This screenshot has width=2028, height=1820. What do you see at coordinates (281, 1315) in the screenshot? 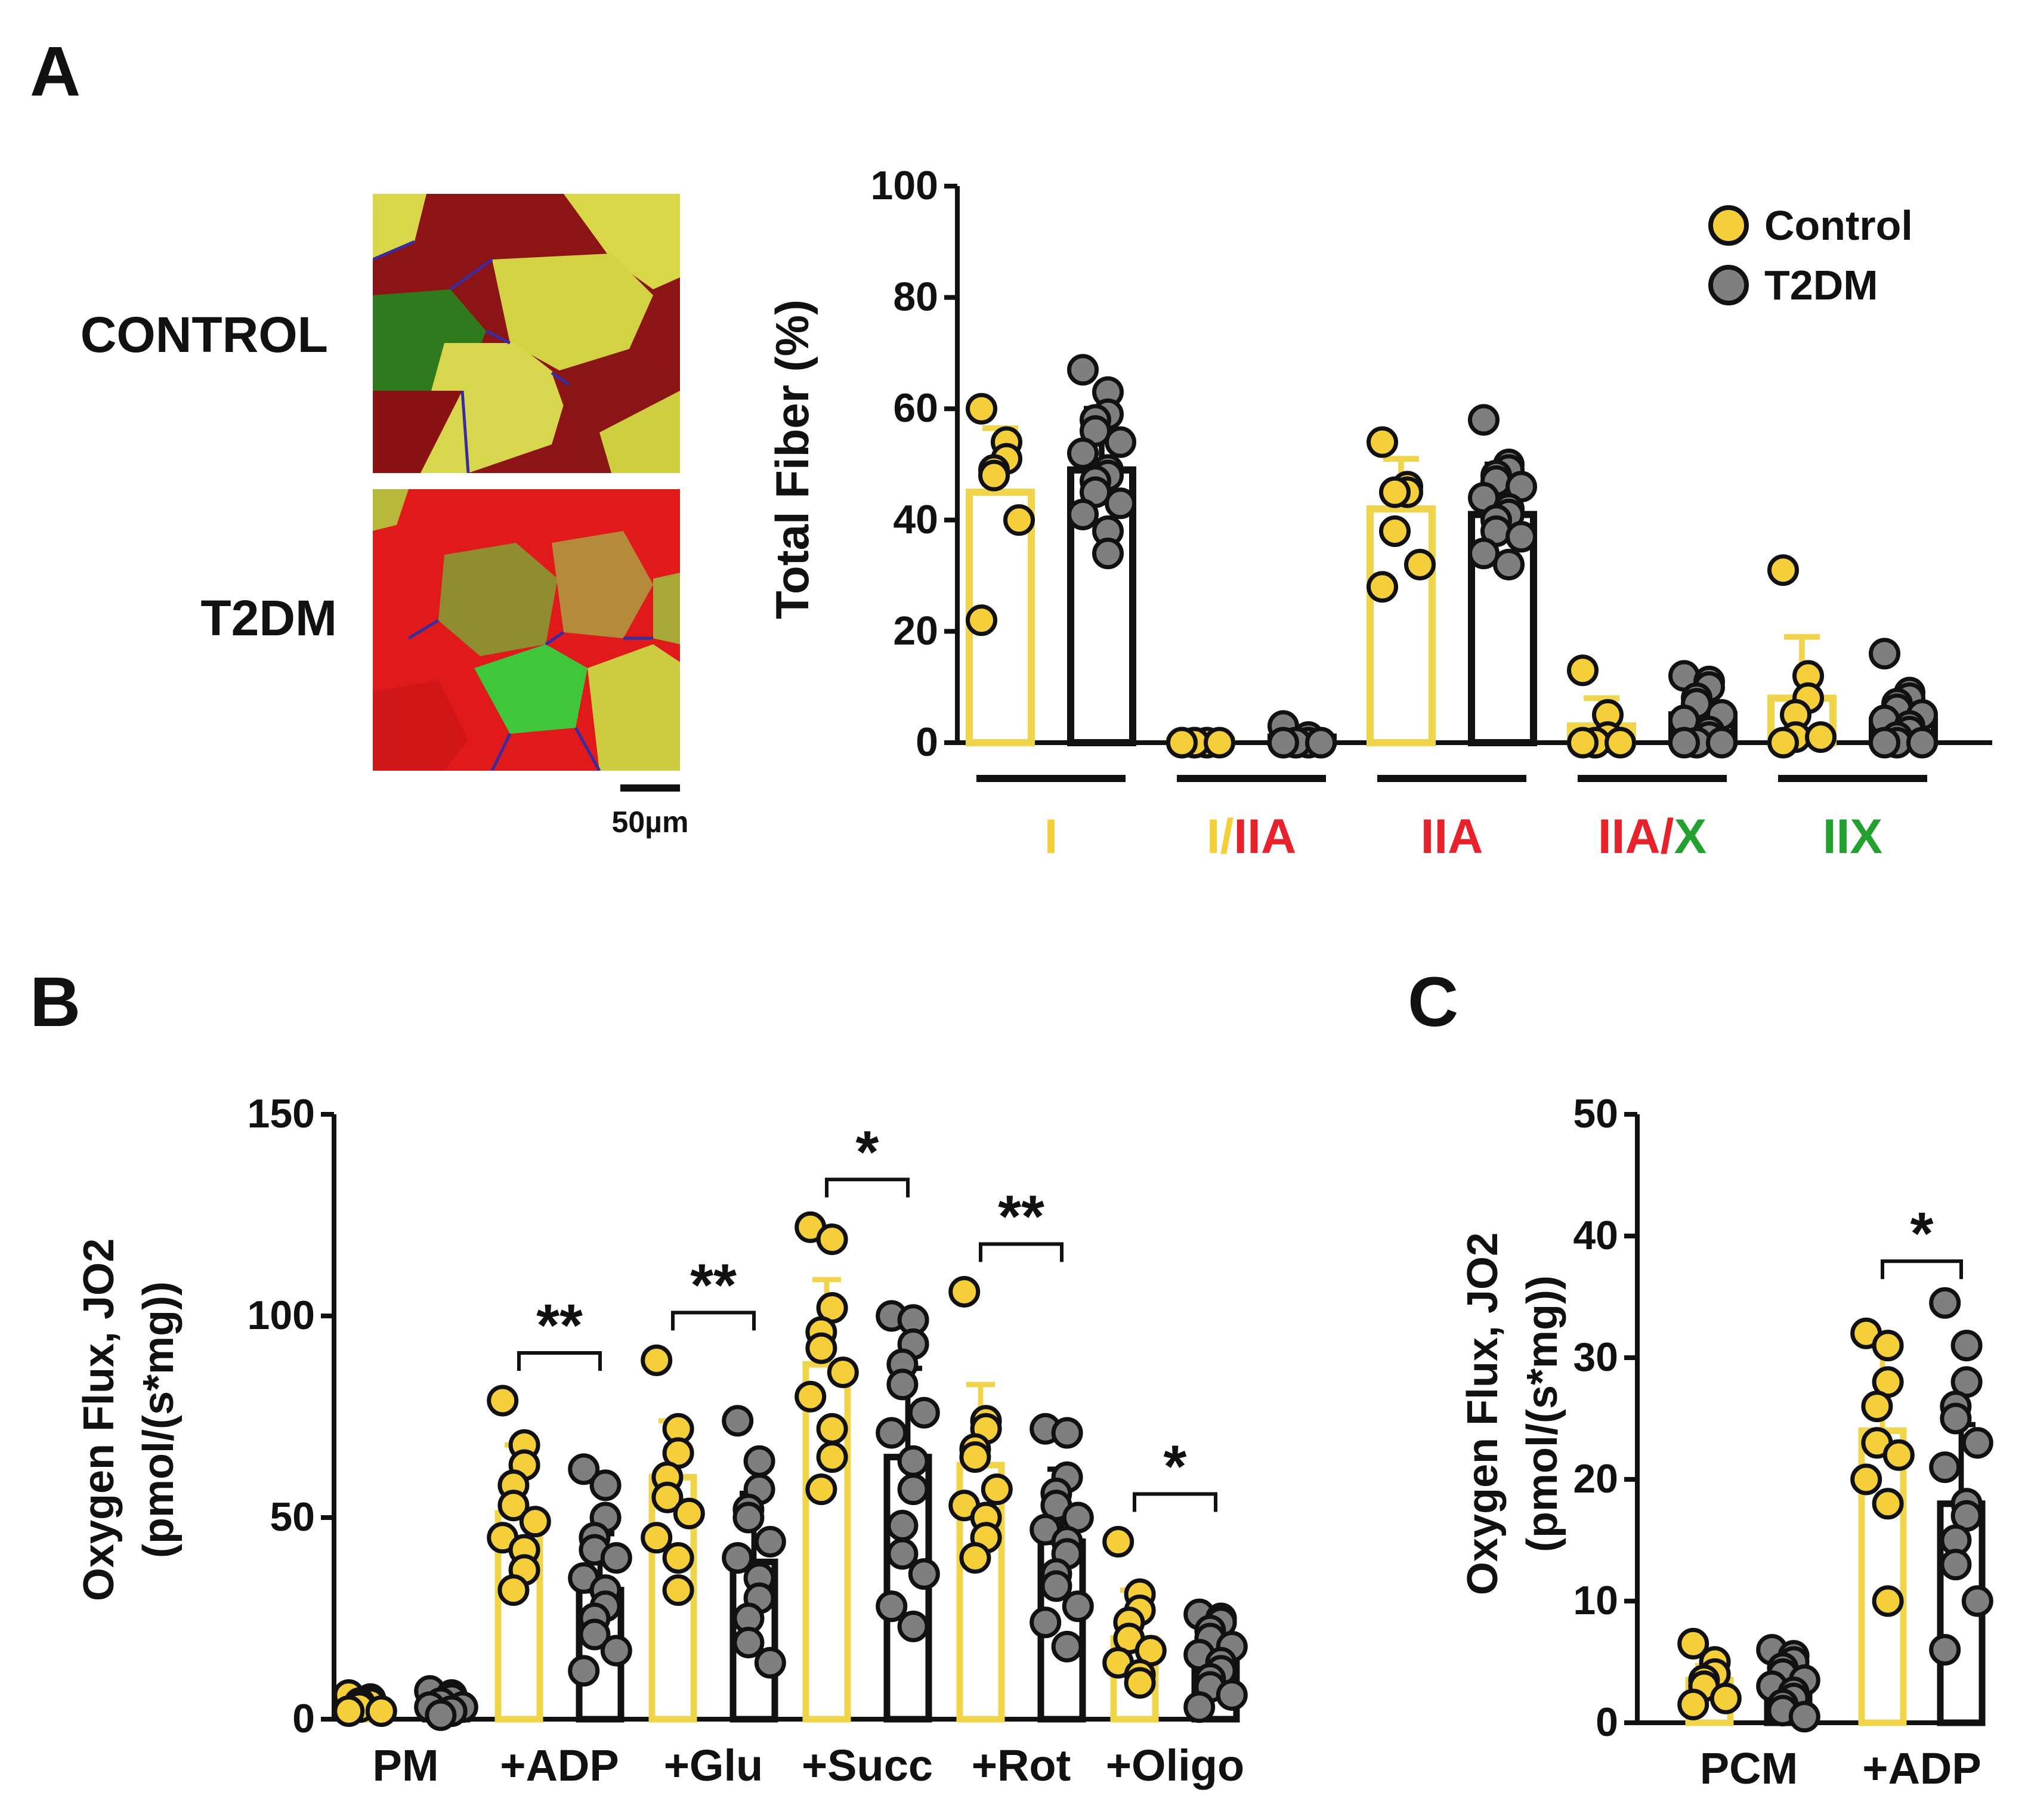
I see `y-tick-label: 100` at bounding box center [281, 1315].